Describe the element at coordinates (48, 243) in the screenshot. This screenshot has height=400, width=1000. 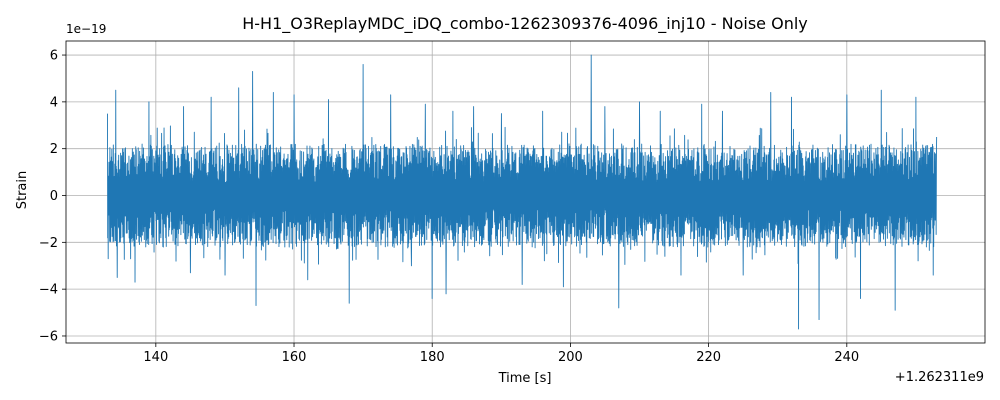
I see `y-tick-label: −2` at that location.